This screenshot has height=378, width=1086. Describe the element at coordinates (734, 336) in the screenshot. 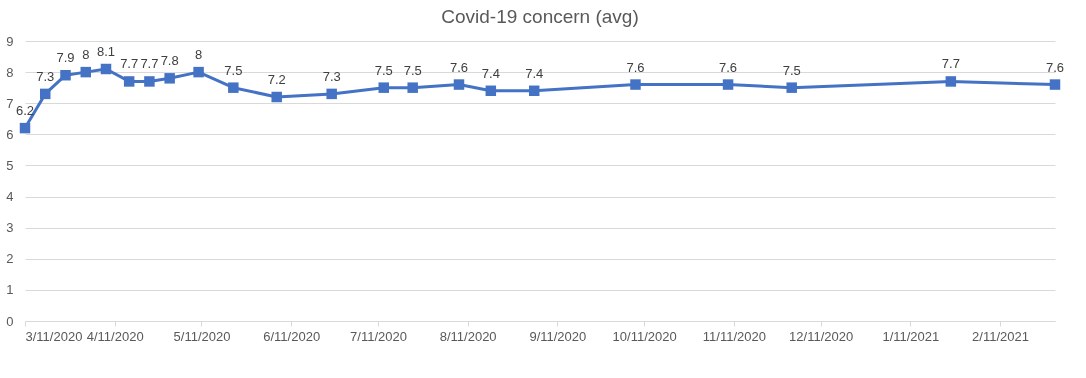

I see `x-tick-label: 11/11/2020` at that location.